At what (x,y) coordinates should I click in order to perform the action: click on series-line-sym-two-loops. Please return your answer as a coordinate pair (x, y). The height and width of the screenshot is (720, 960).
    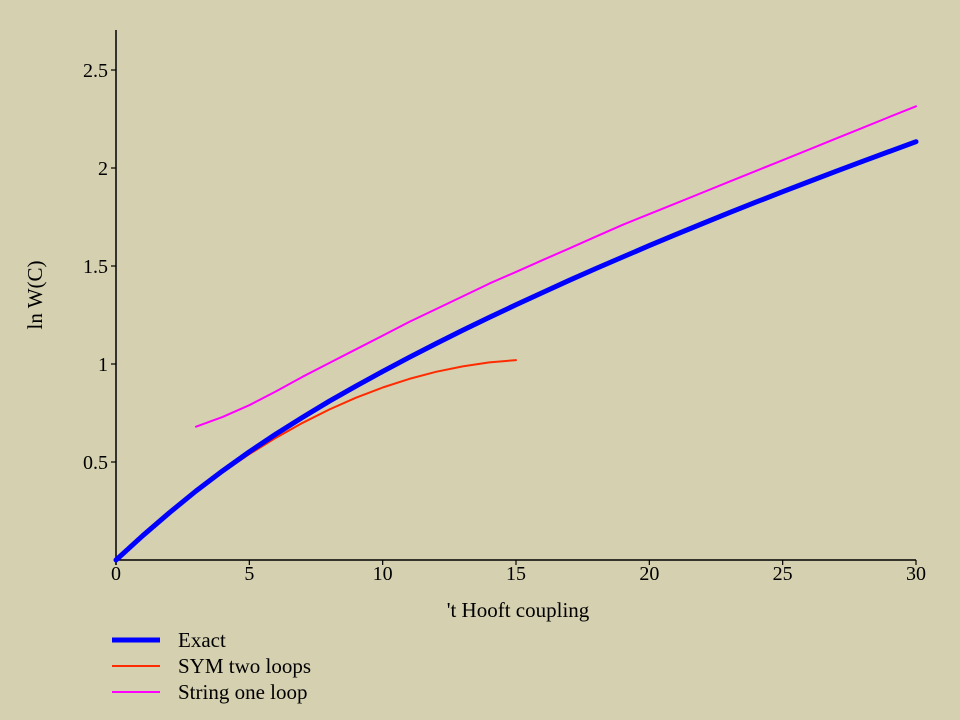
    Looking at the image, I should click on (316, 460).